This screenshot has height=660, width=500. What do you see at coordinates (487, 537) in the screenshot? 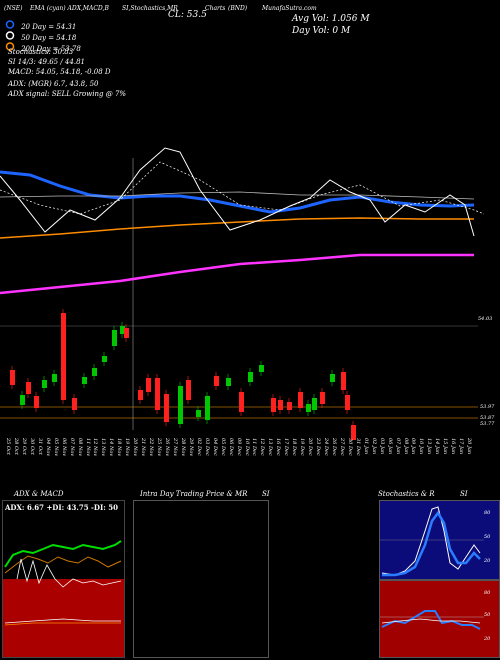
I see `stoch-tick-50: 50` at bounding box center [487, 537].